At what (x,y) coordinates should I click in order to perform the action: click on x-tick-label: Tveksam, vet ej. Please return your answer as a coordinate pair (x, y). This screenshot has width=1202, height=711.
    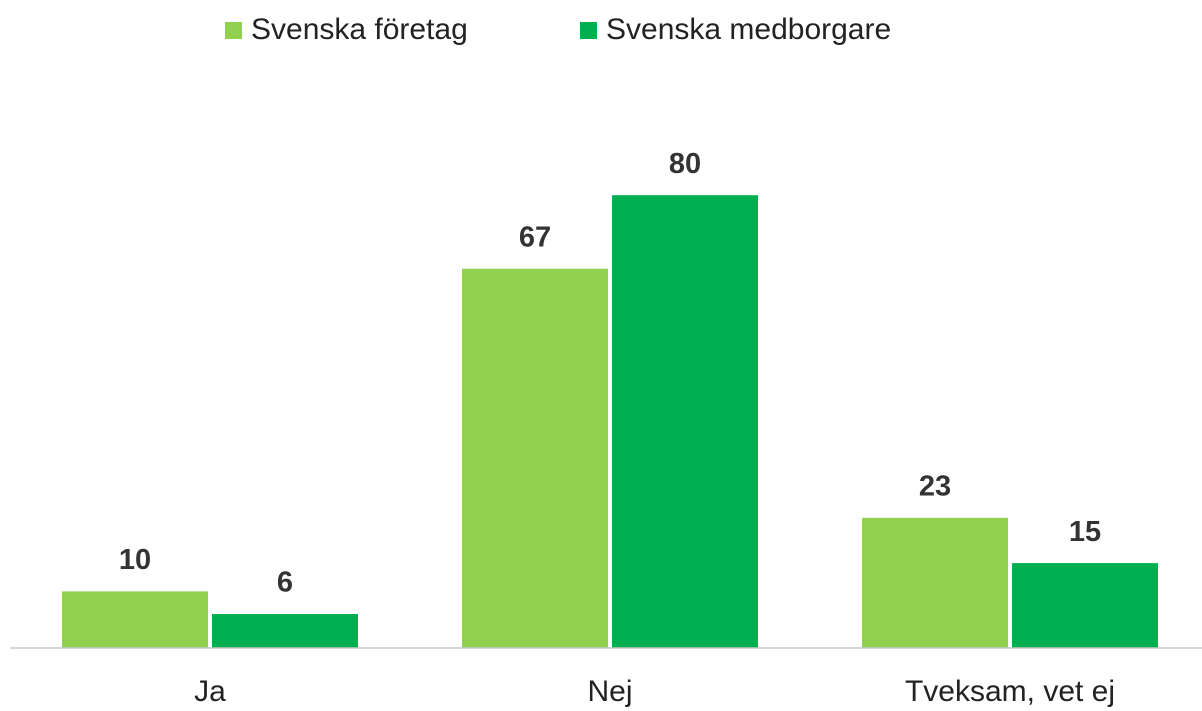
    Looking at the image, I should click on (1010, 691).